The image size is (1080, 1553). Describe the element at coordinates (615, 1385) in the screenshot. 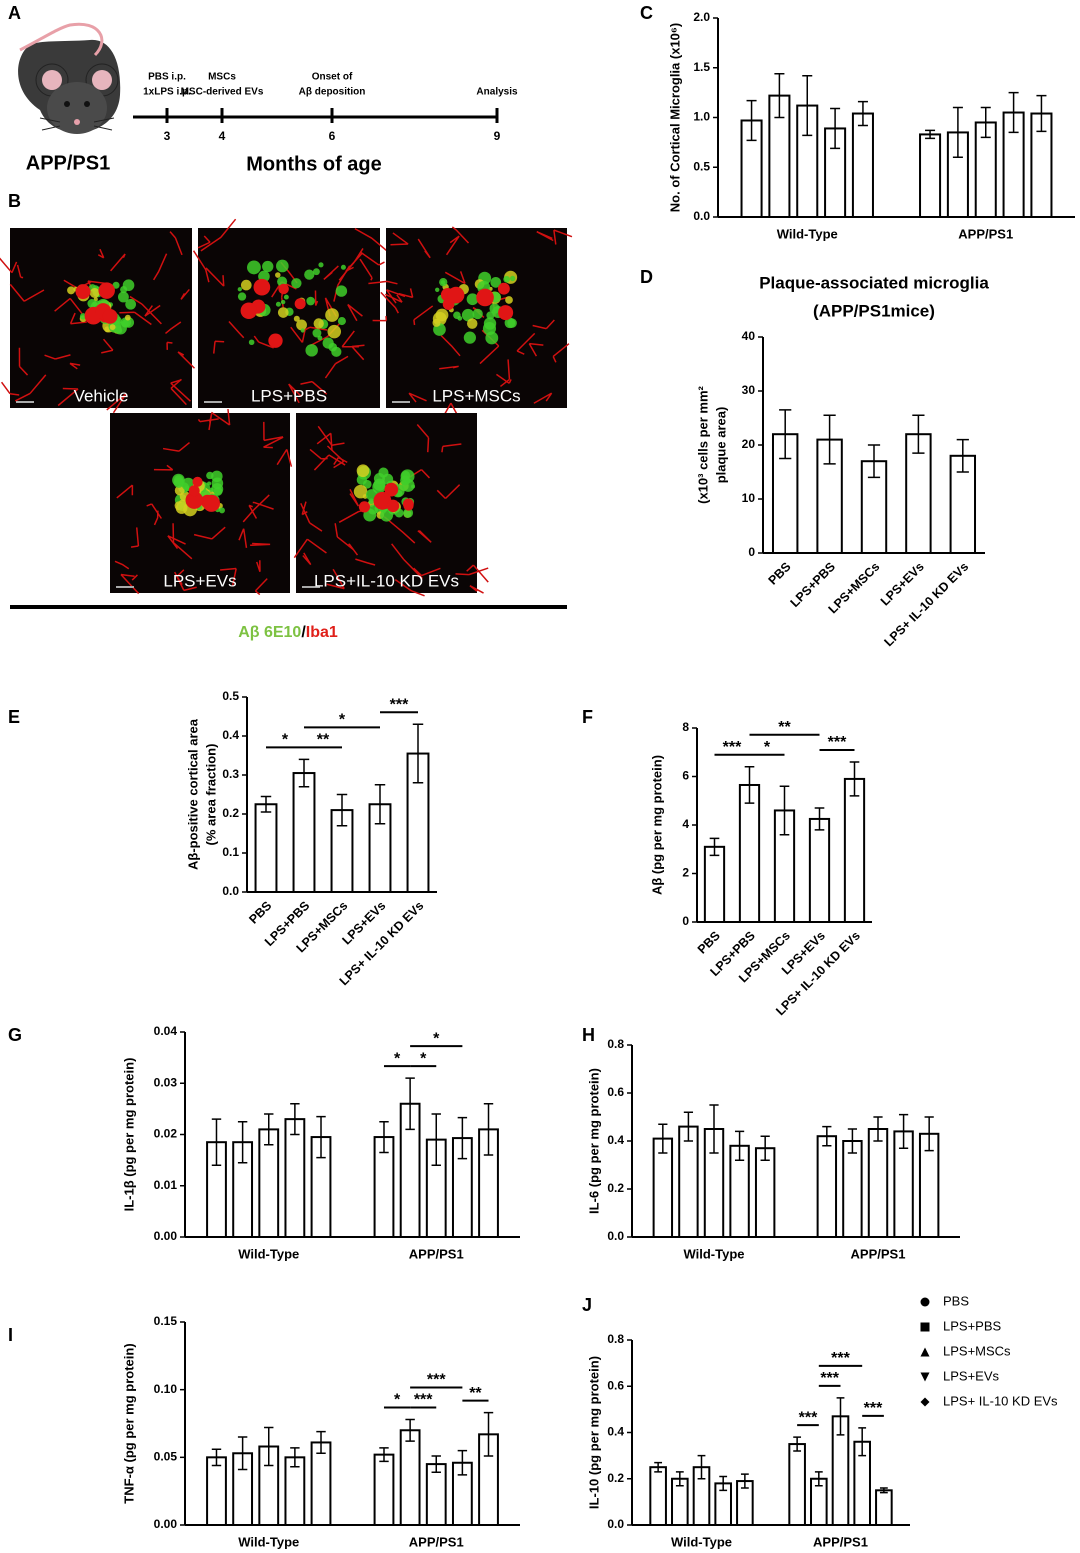

I see `y-tick-label: 0.6` at that location.